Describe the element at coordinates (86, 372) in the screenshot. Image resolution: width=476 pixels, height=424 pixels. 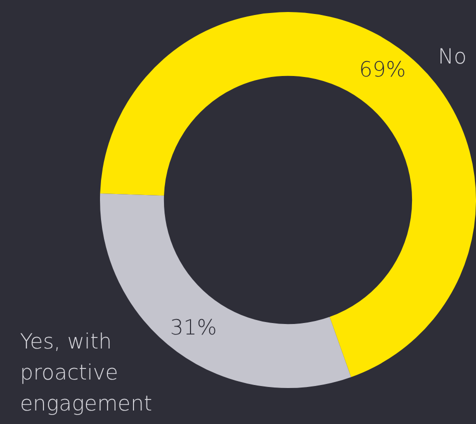
I see `slice-label: Yes, with proactive engagement` at that location.